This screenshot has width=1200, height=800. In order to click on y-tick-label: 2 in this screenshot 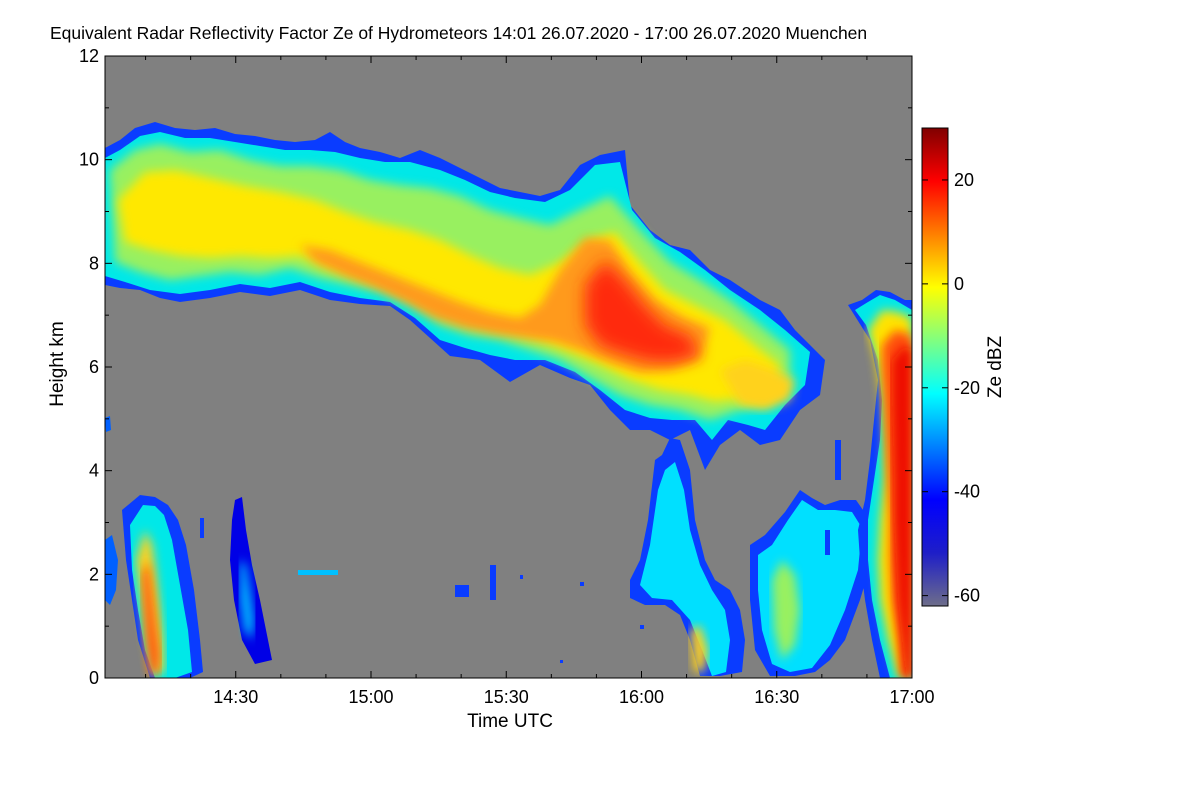, I will do `click(94, 574)`.